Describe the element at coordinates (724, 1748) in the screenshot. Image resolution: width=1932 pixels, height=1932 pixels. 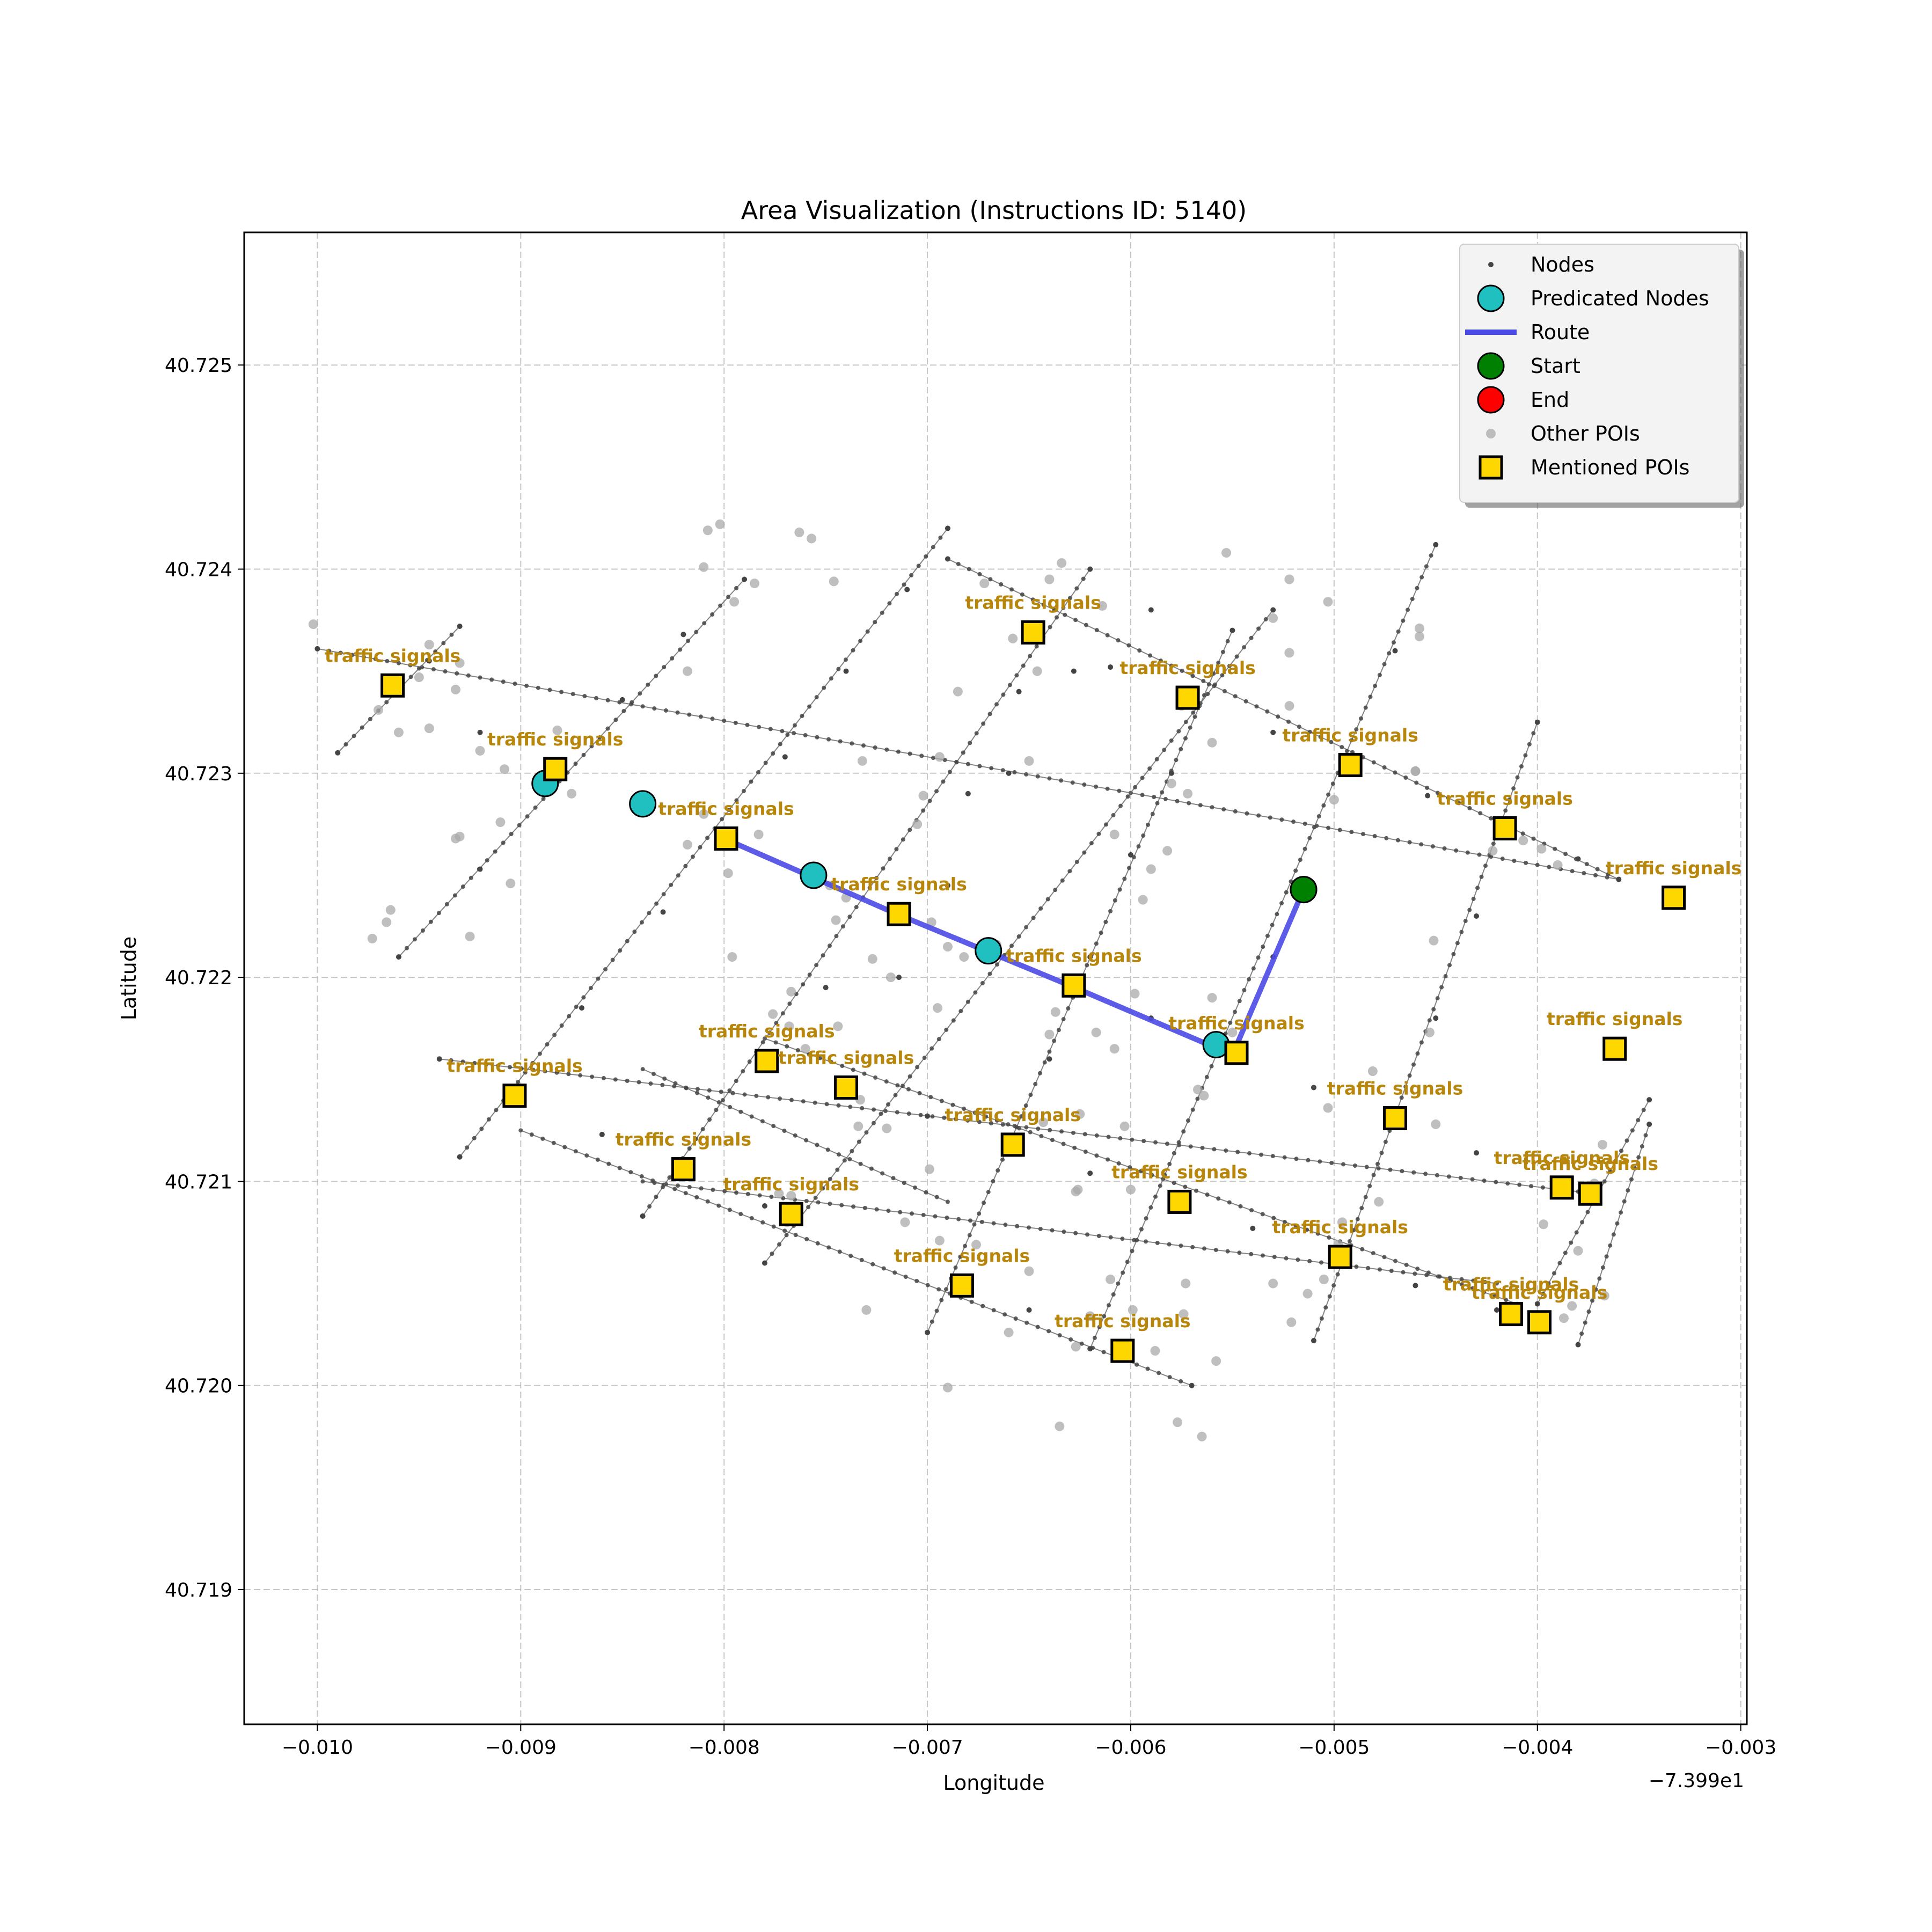
I see `x-tick-label: −0.008` at that location.